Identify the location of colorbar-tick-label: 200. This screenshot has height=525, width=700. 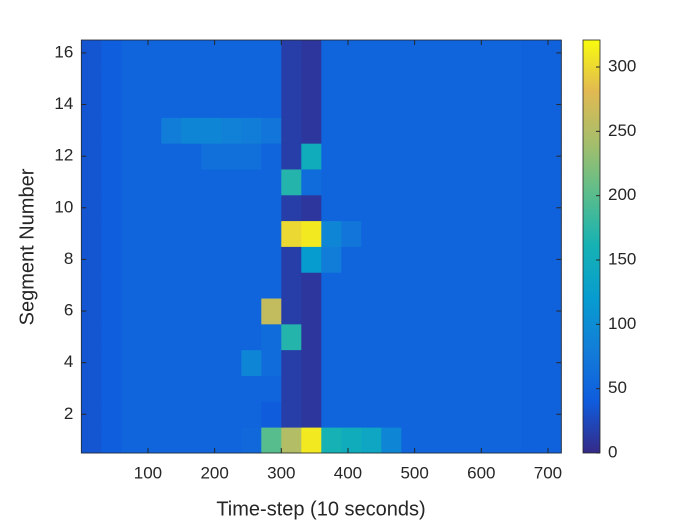
(622, 194).